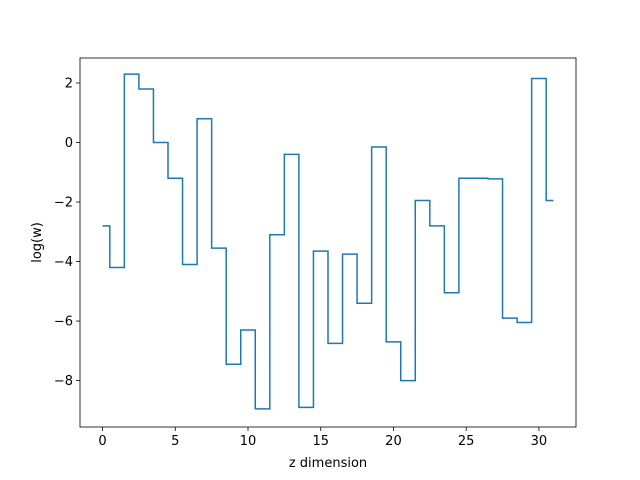 This screenshot has height=480, width=640. Describe the element at coordinates (175, 441) in the screenshot. I see `x-tick-label: 5` at that location.